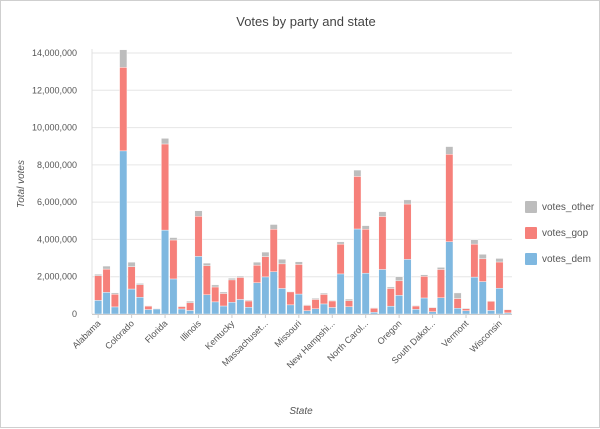 The height and width of the screenshot is (429, 600). I want to click on x-tick-label: Alabama, so click(86, 334).